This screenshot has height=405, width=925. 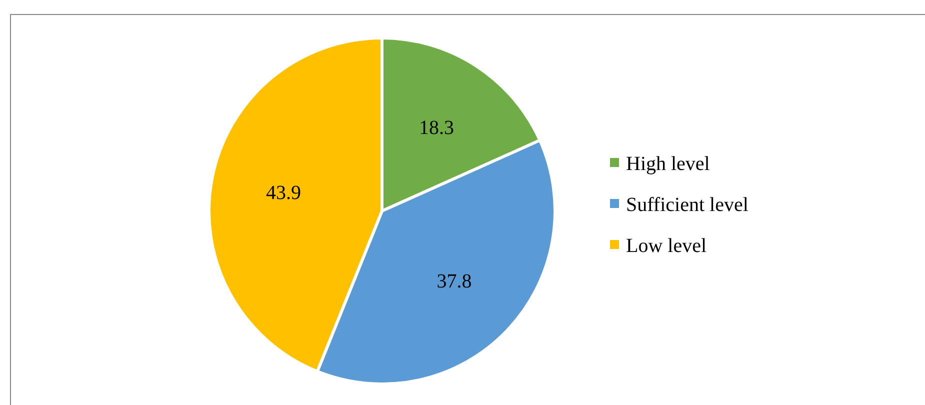 What do you see at coordinates (668, 164) in the screenshot?
I see `legend-label: High level` at bounding box center [668, 164].